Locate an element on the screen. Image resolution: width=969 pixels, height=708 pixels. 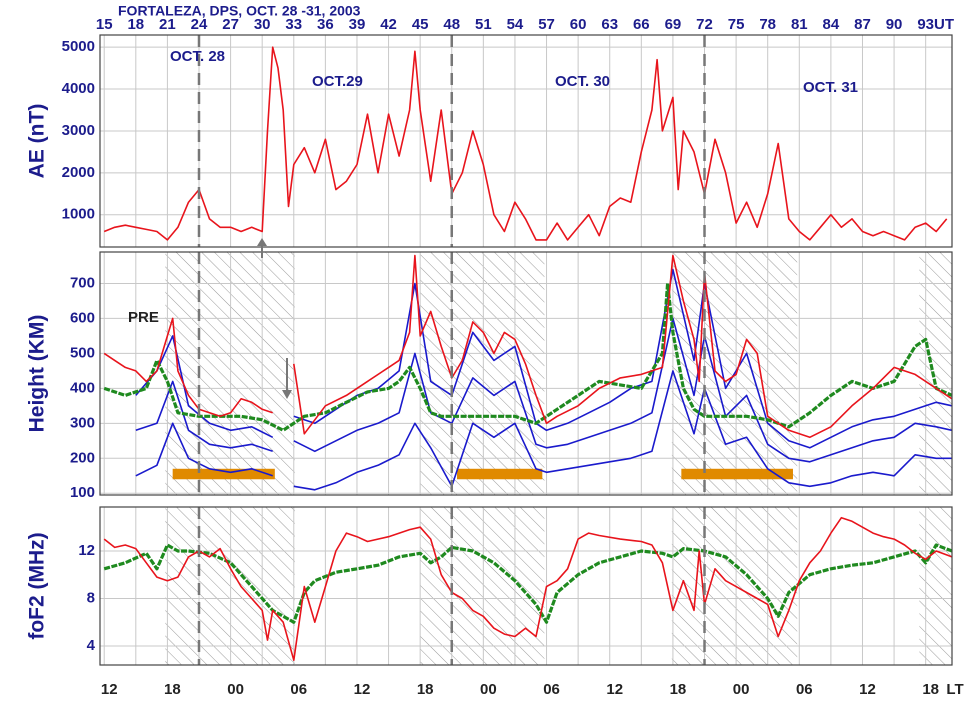
y-tick-label: 2000 is located at coordinates (78, 172).